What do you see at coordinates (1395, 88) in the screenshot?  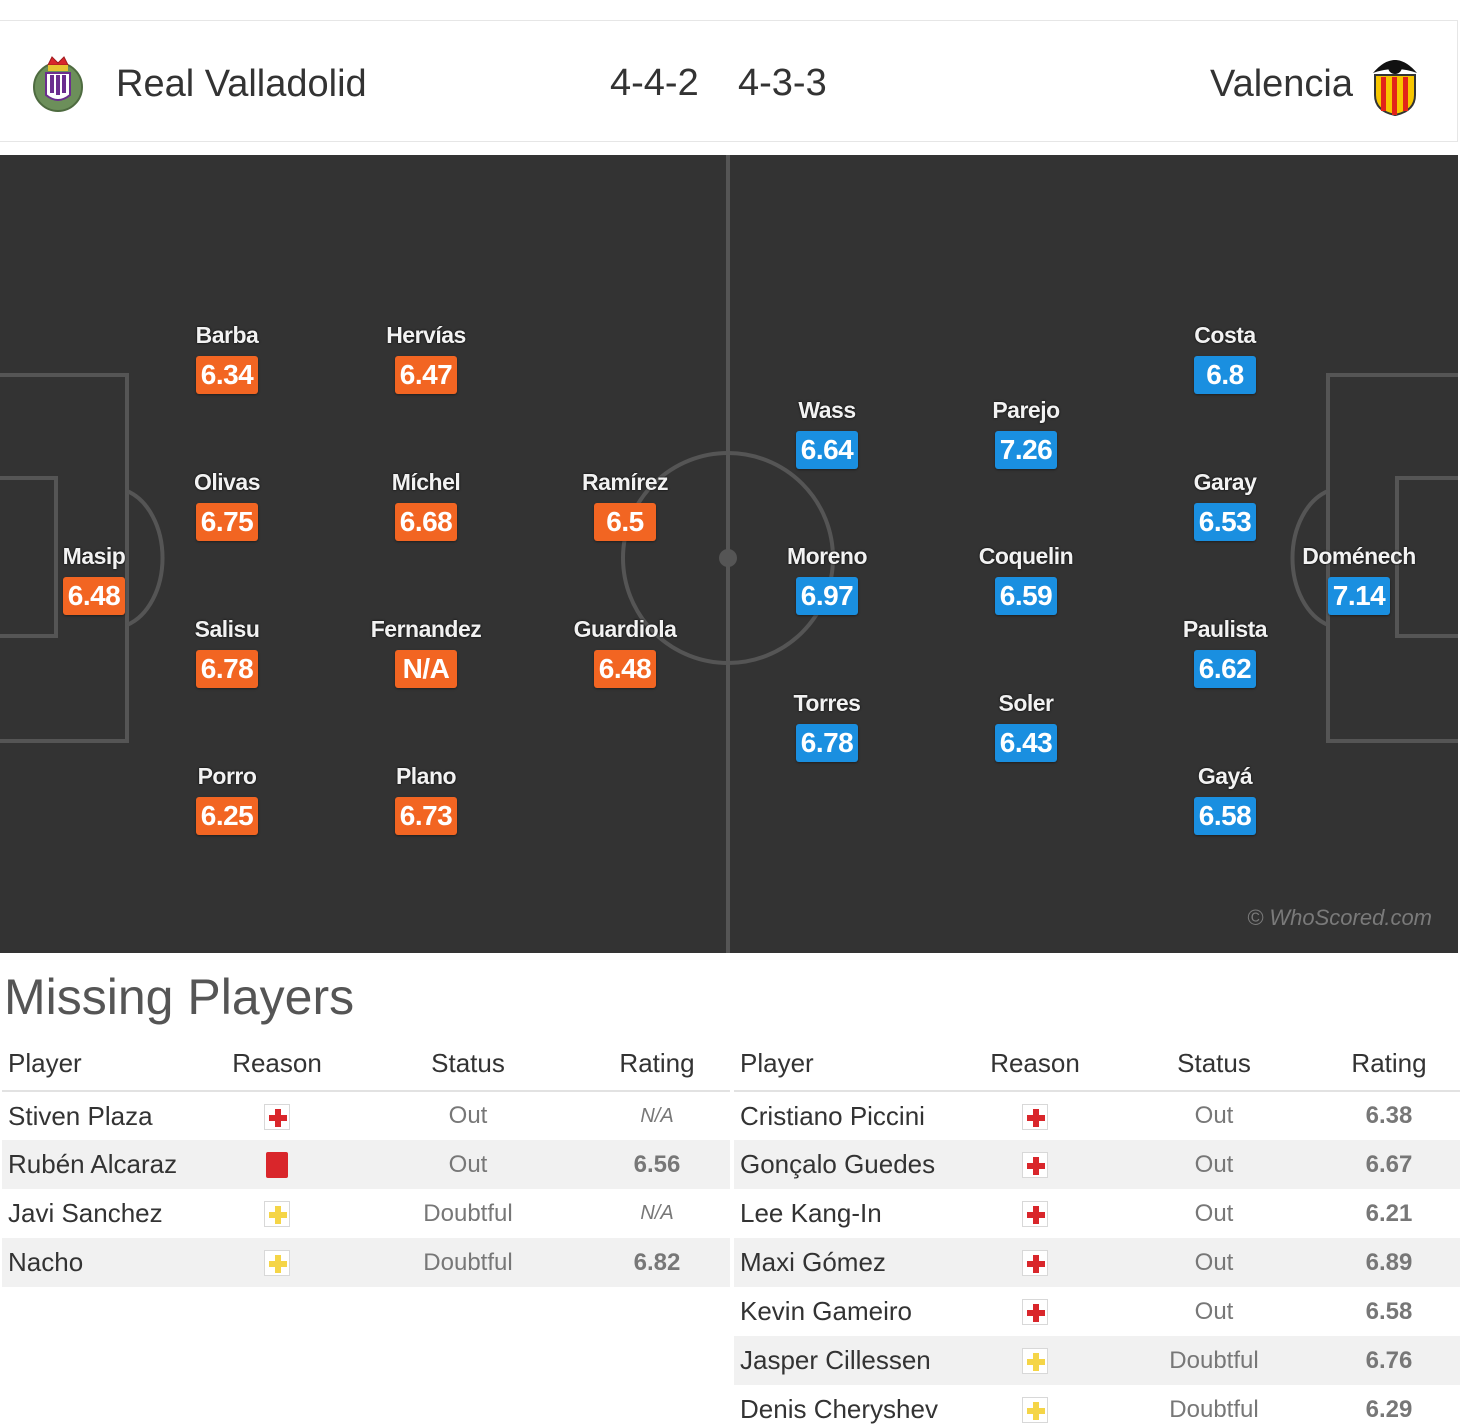 I see `valencia-crest-icon` at bounding box center [1395, 88].